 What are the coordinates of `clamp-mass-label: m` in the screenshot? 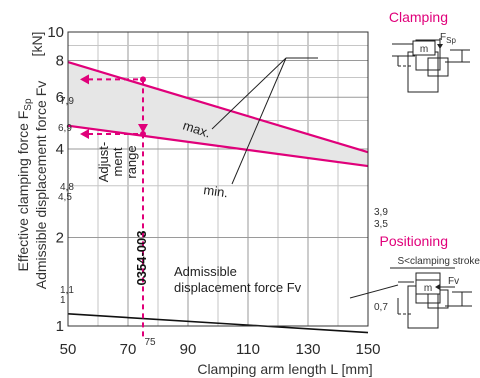 It's located at (424, 49).